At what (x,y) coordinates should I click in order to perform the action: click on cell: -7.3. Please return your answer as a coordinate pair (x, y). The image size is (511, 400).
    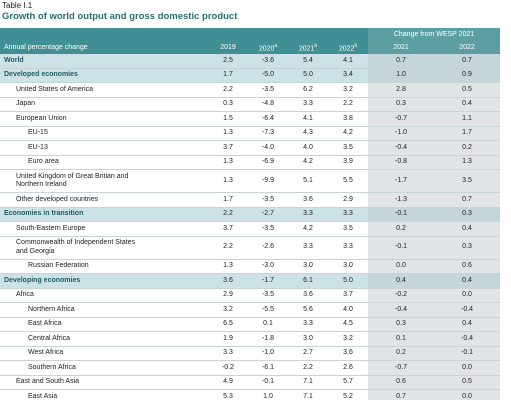
    Looking at the image, I should click on (268, 133).